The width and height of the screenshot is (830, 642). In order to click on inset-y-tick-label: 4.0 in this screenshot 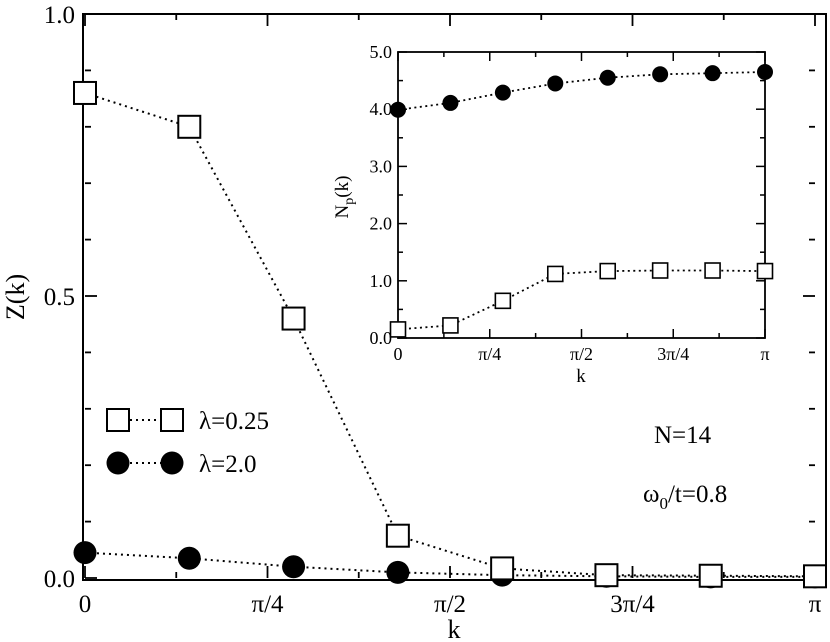, I will do `click(381, 109)`.